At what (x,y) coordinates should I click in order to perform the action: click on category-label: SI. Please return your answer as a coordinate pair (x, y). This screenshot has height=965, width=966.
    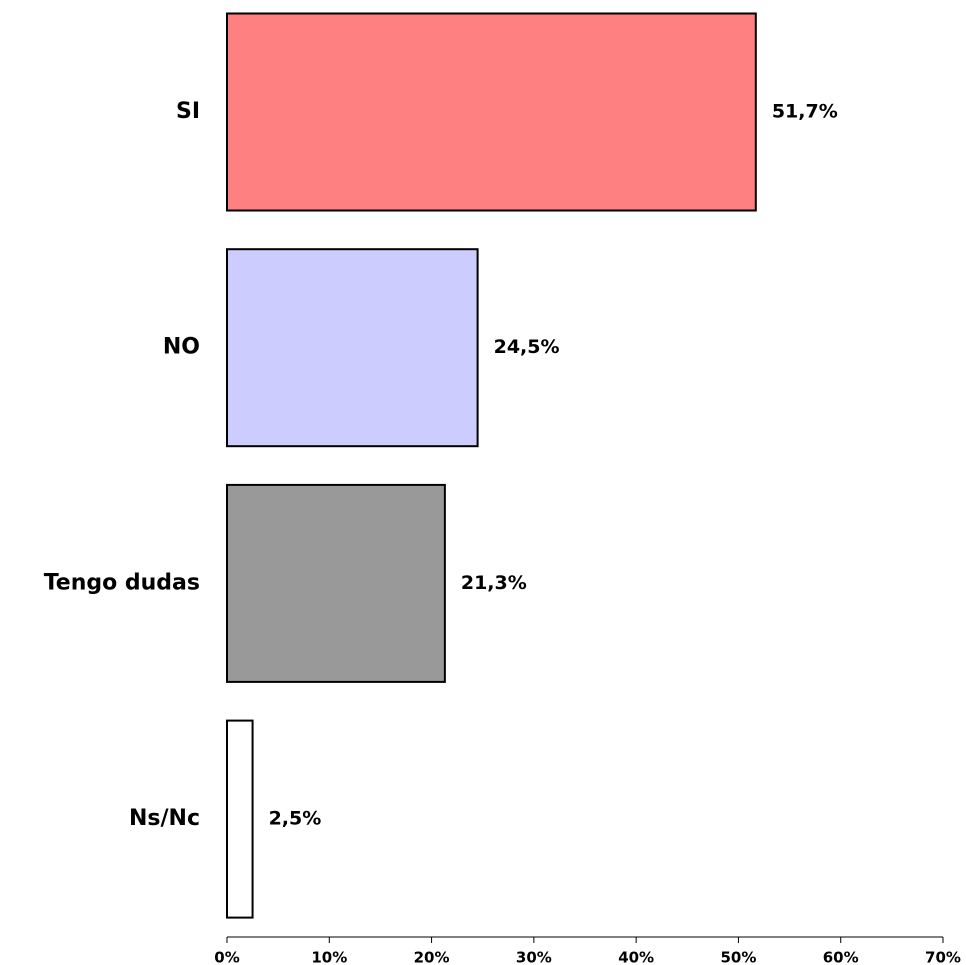
    Looking at the image, I should click on (188, 111).